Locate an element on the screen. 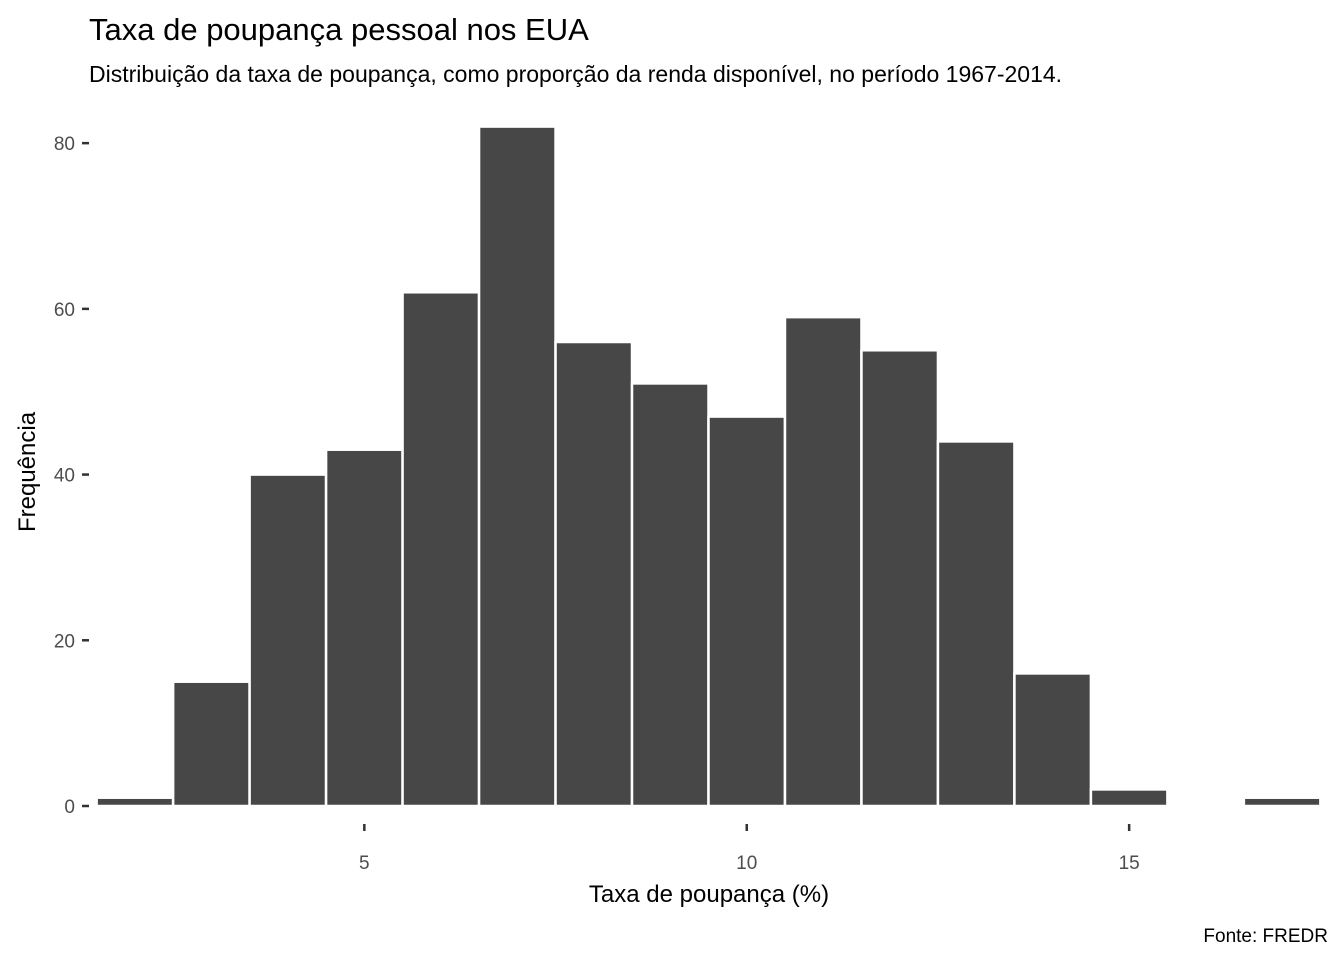  x-tick-label: 5 is located at coordinates (364, 863).